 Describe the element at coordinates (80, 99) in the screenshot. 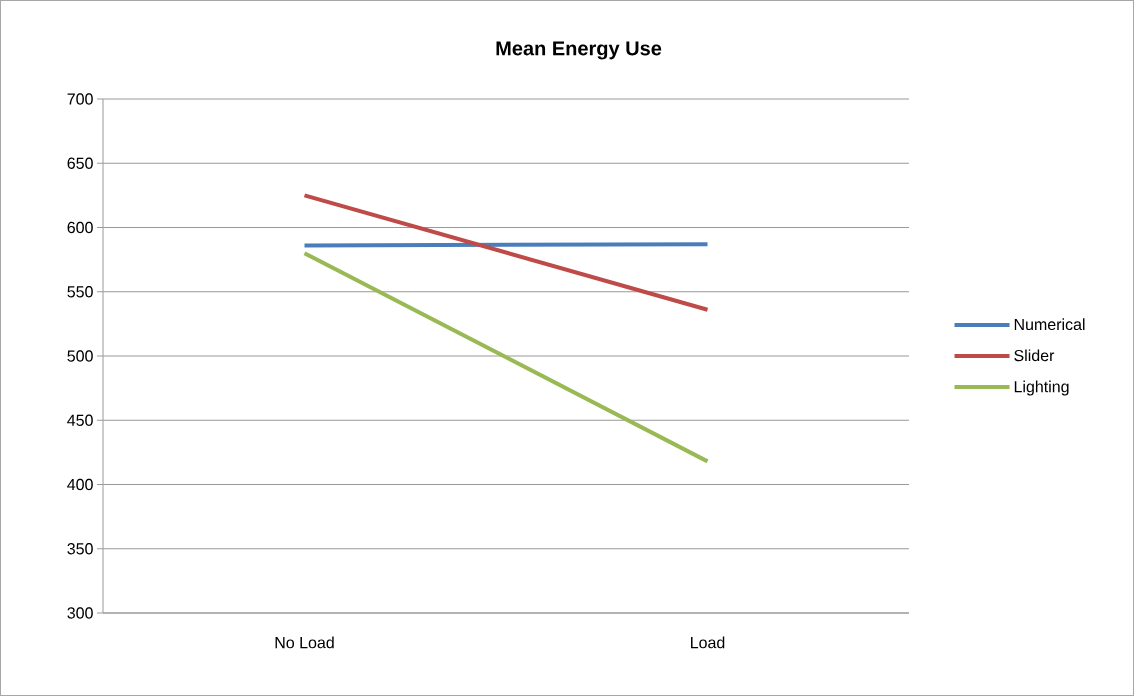

I see `y-tick-label: 700` at that location.